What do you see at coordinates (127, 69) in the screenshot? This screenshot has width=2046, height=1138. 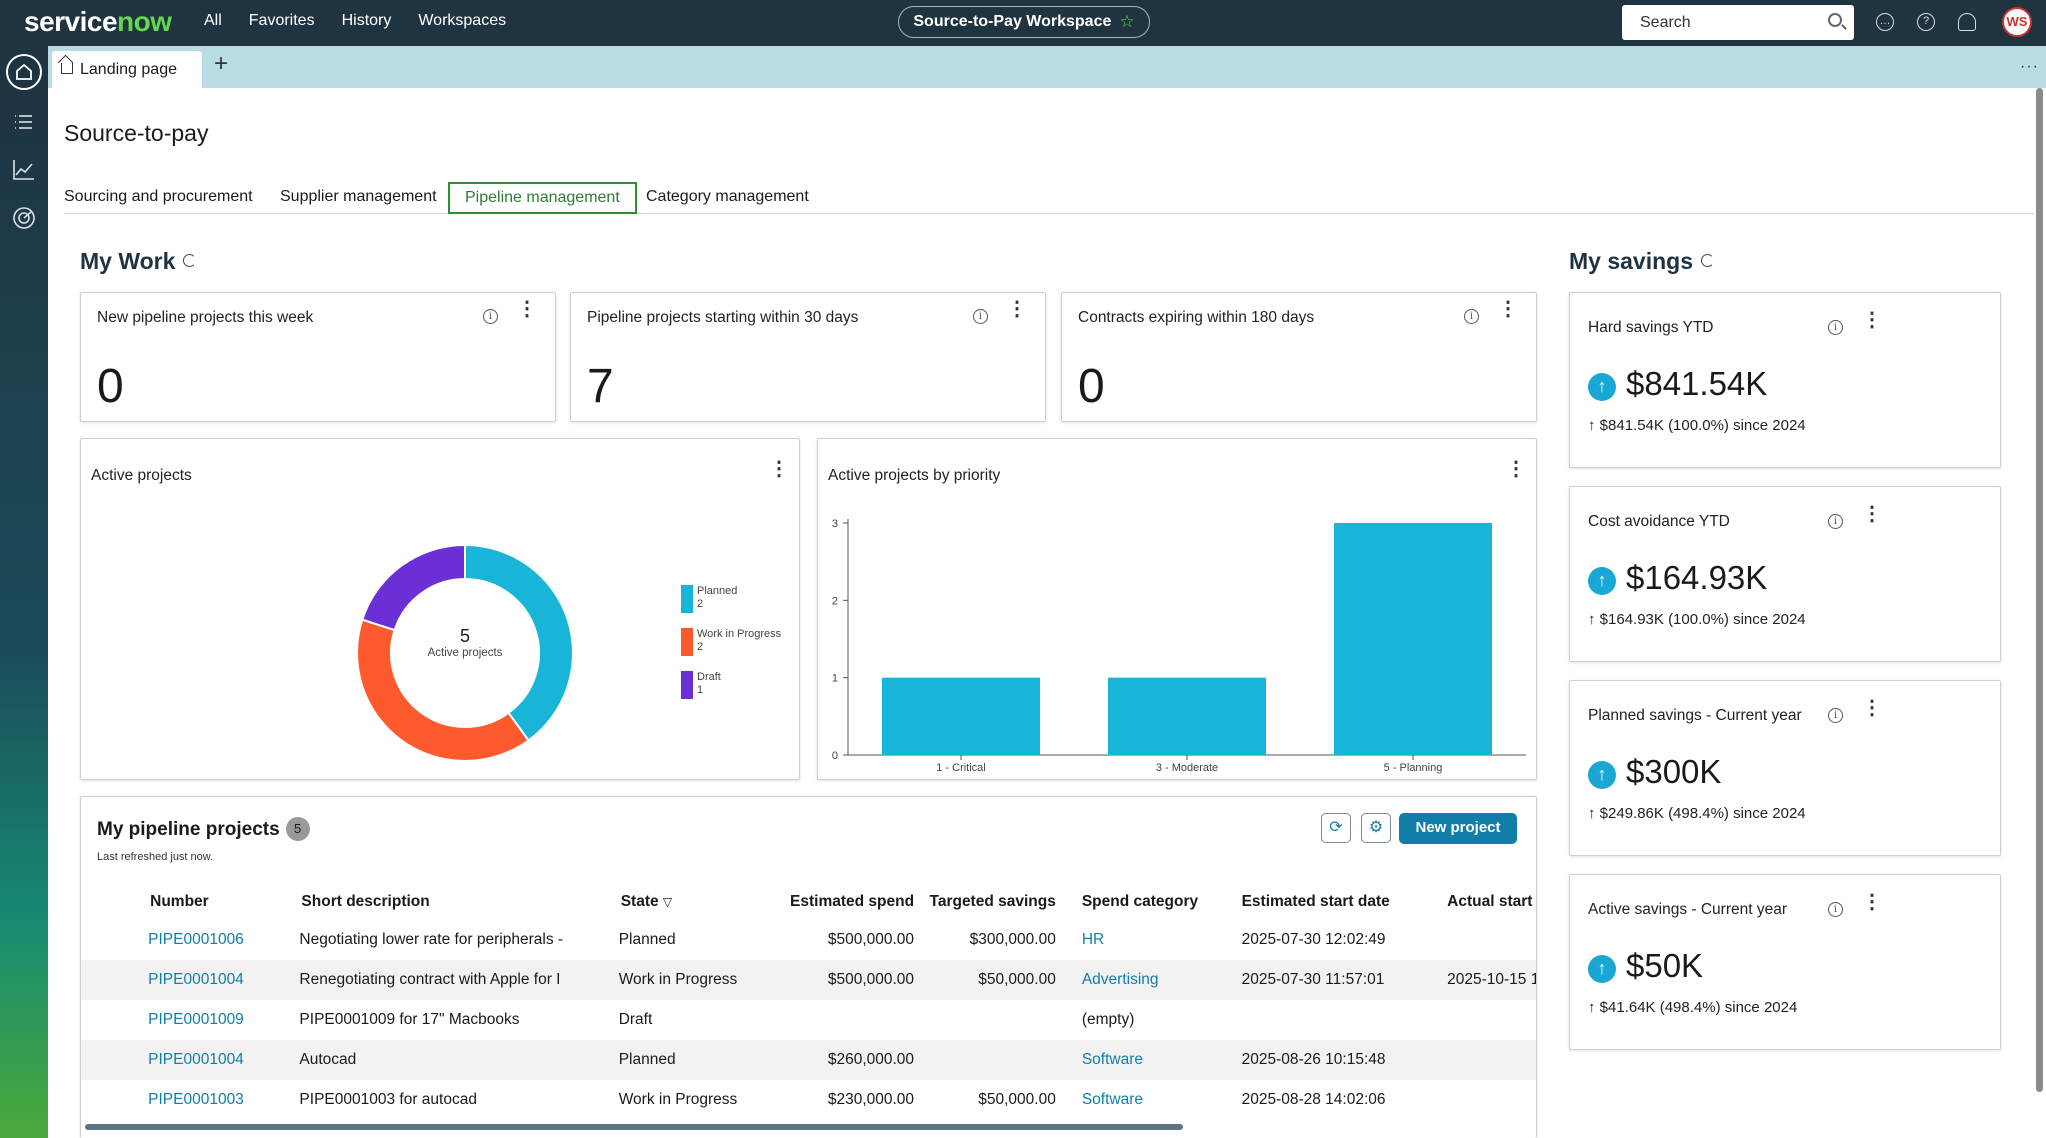 I see `tab-landing-page: Landing page` at bounding box center [127, 69].